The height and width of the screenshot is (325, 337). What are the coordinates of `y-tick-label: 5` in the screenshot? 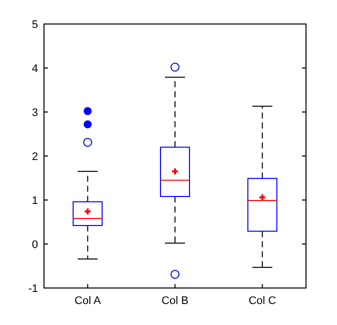 It's located at (35, 24).